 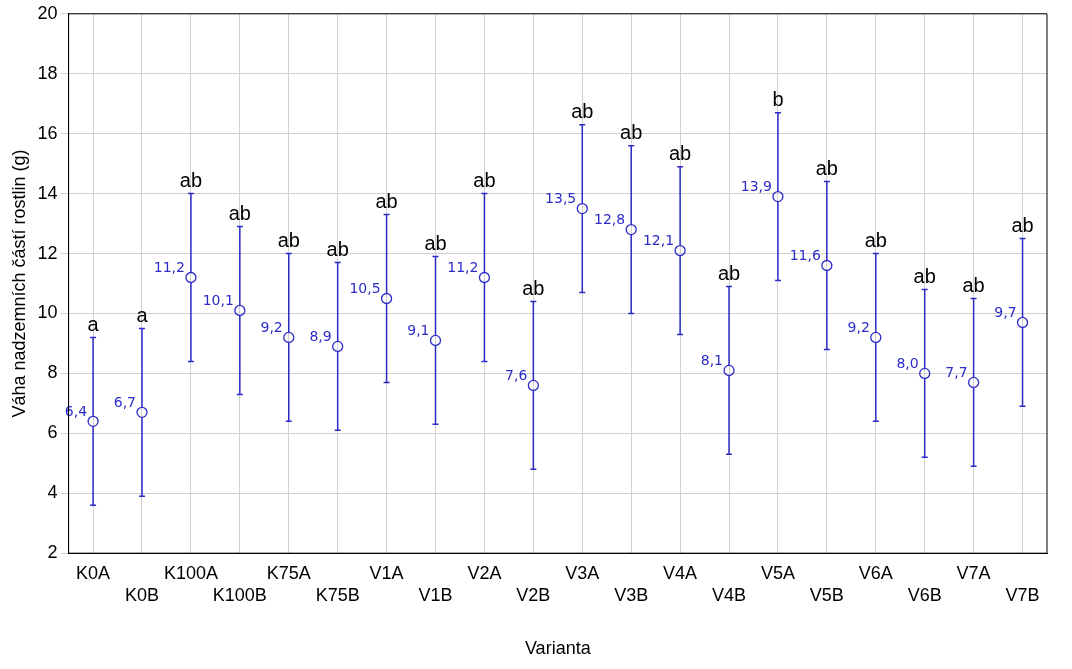 I want to click on x-tick-label: V5A, so click(x=777, y=572).